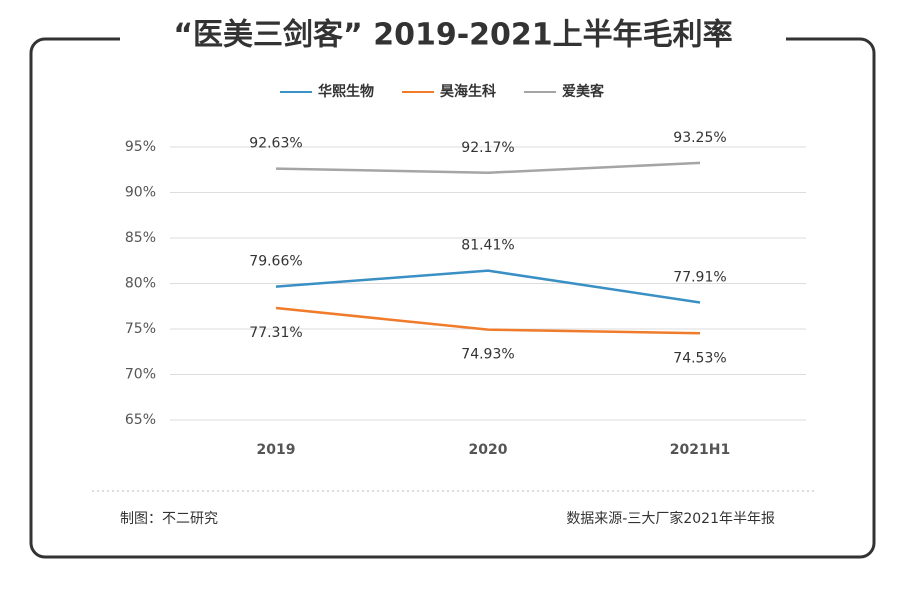  Describe the element at coordinates (699, 358) in the screenshot. I see `data-label: 74.53%` at that location.